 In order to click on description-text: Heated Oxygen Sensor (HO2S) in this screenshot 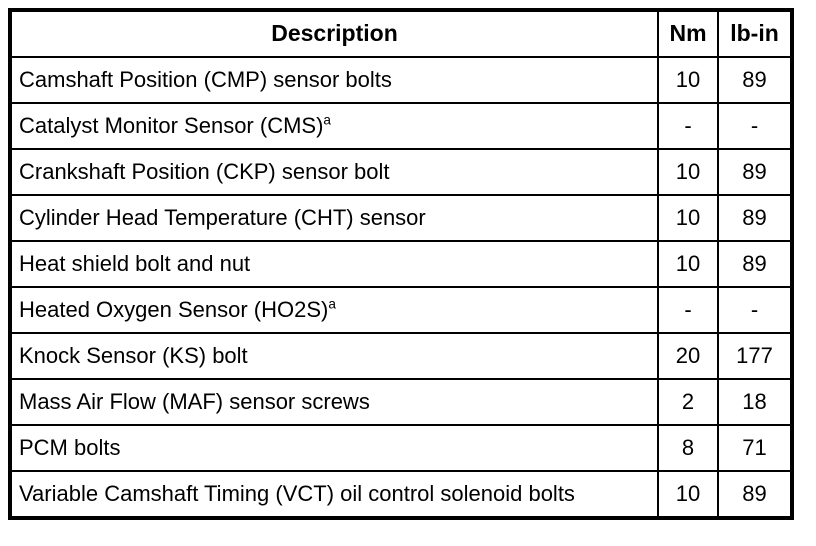, I will do `click(174, 309)`.